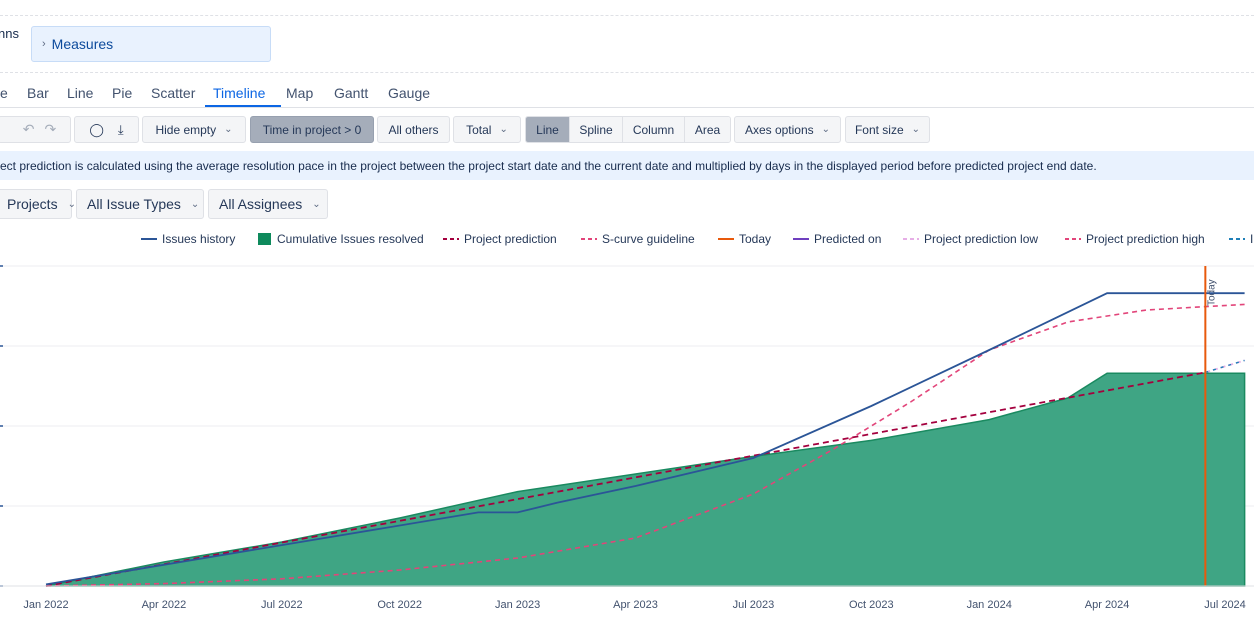 This screenshot has width=1254, height=635. I want to click on line-style-segment: Line Spline Column Area, so click(628, 129).